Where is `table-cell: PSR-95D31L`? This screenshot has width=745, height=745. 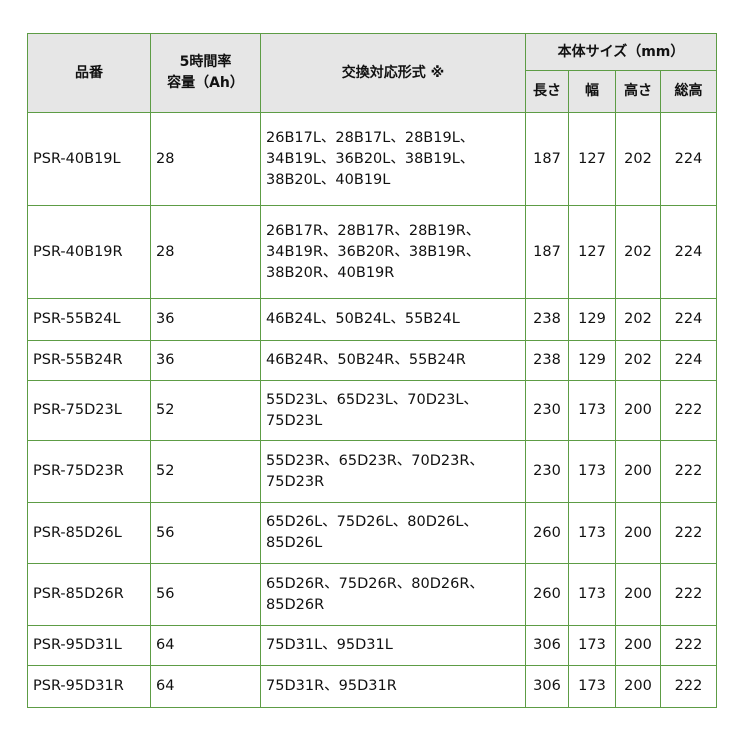
table-cell: PSR-95D31L is located at coordinates (89, 645).